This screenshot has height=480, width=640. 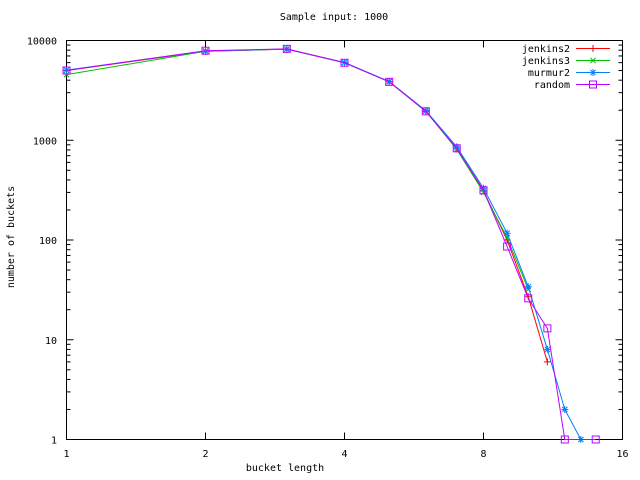 I want to click on legend-label: random, so click(x=552, y=85).